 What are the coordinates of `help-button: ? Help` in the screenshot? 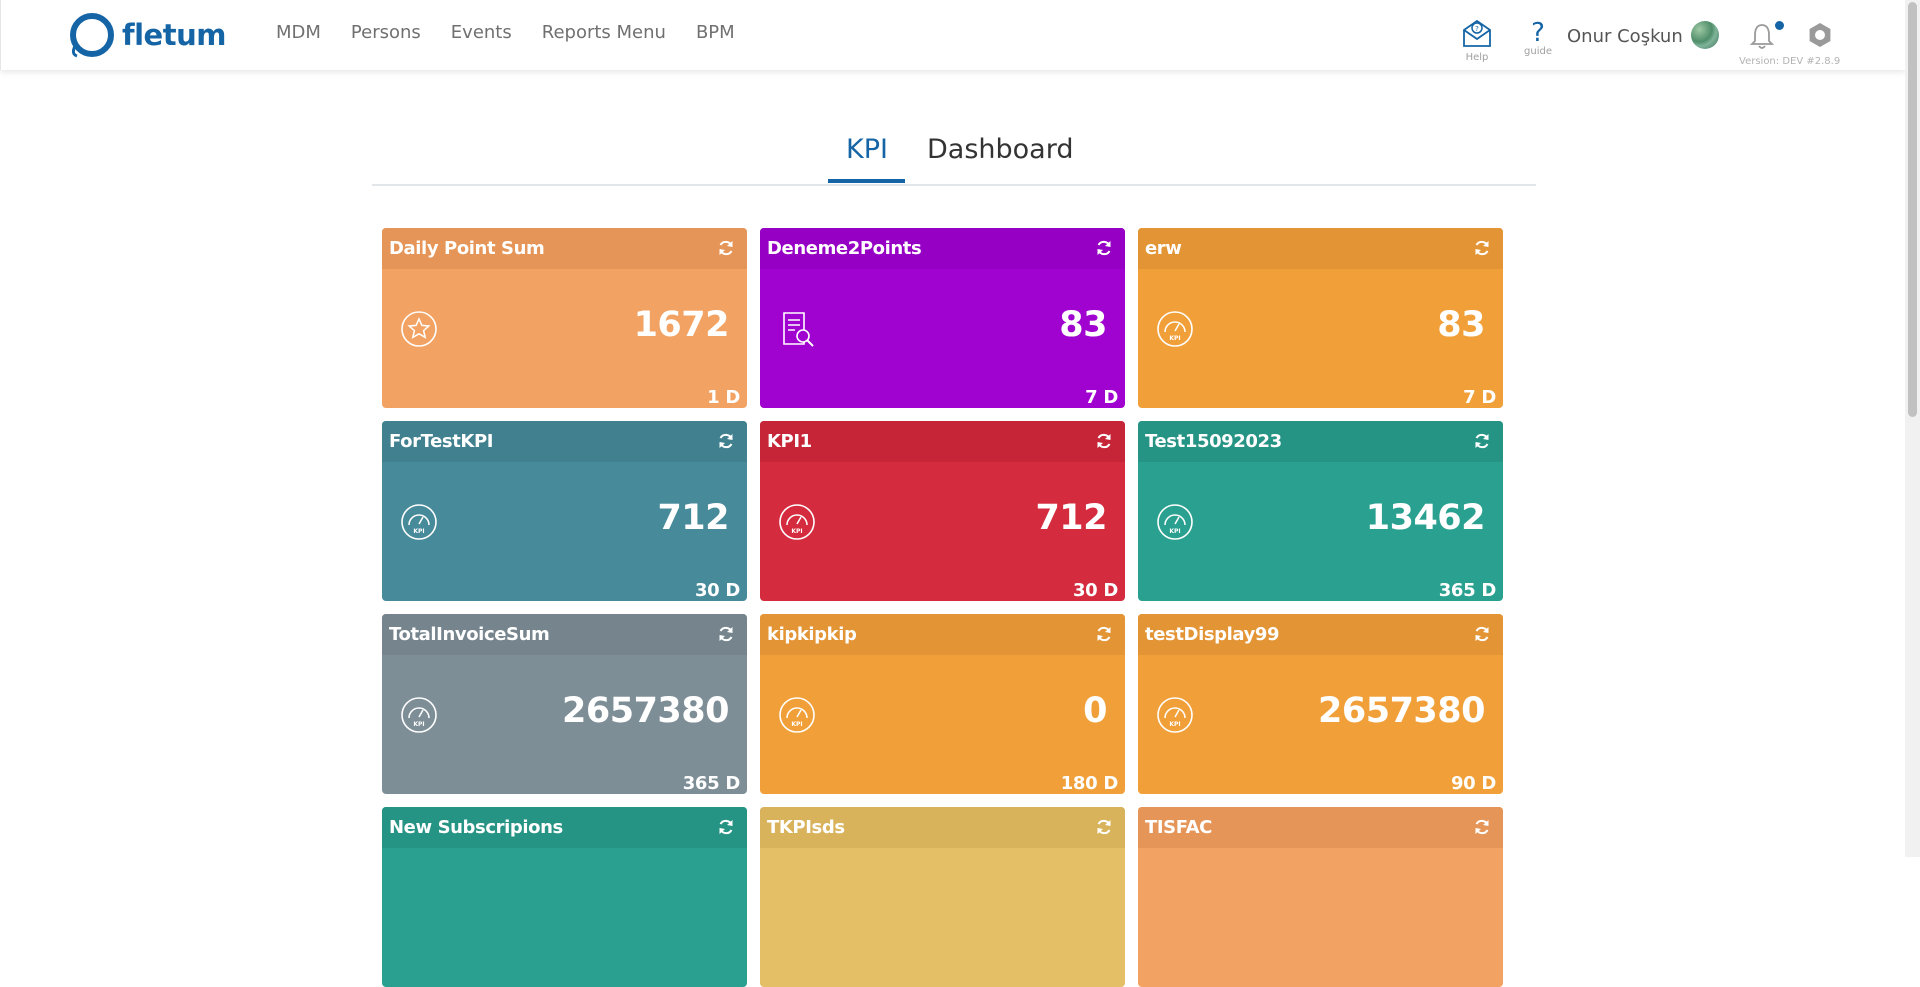 It's located at (1477, 40).